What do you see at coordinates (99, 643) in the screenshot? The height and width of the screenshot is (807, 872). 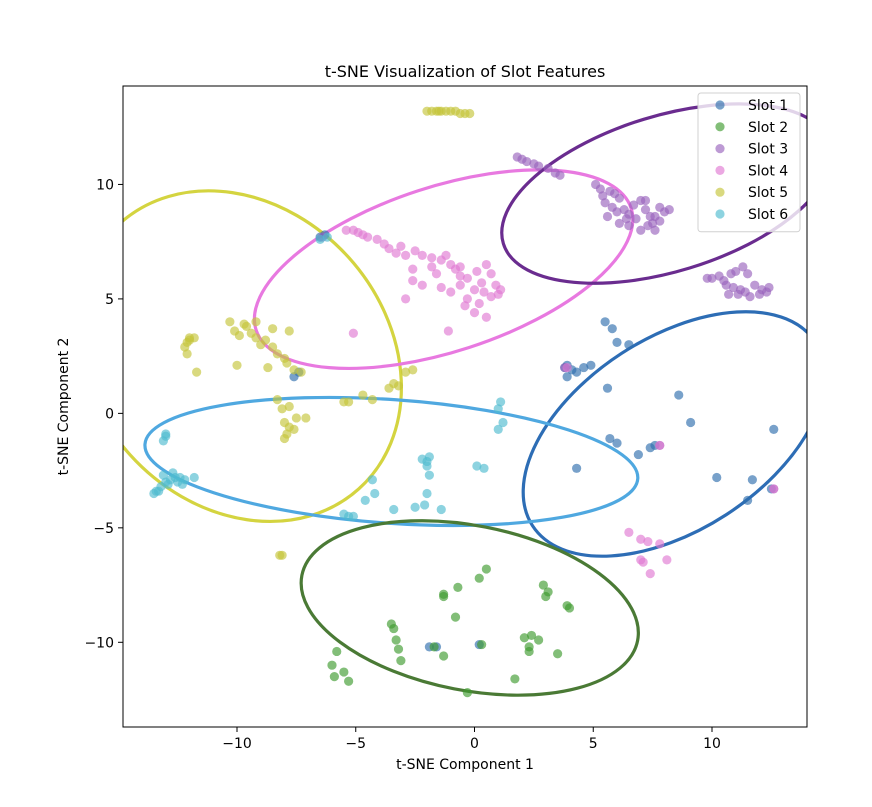 I see `y-tick-label: −10` at bounding box center [99, 643].